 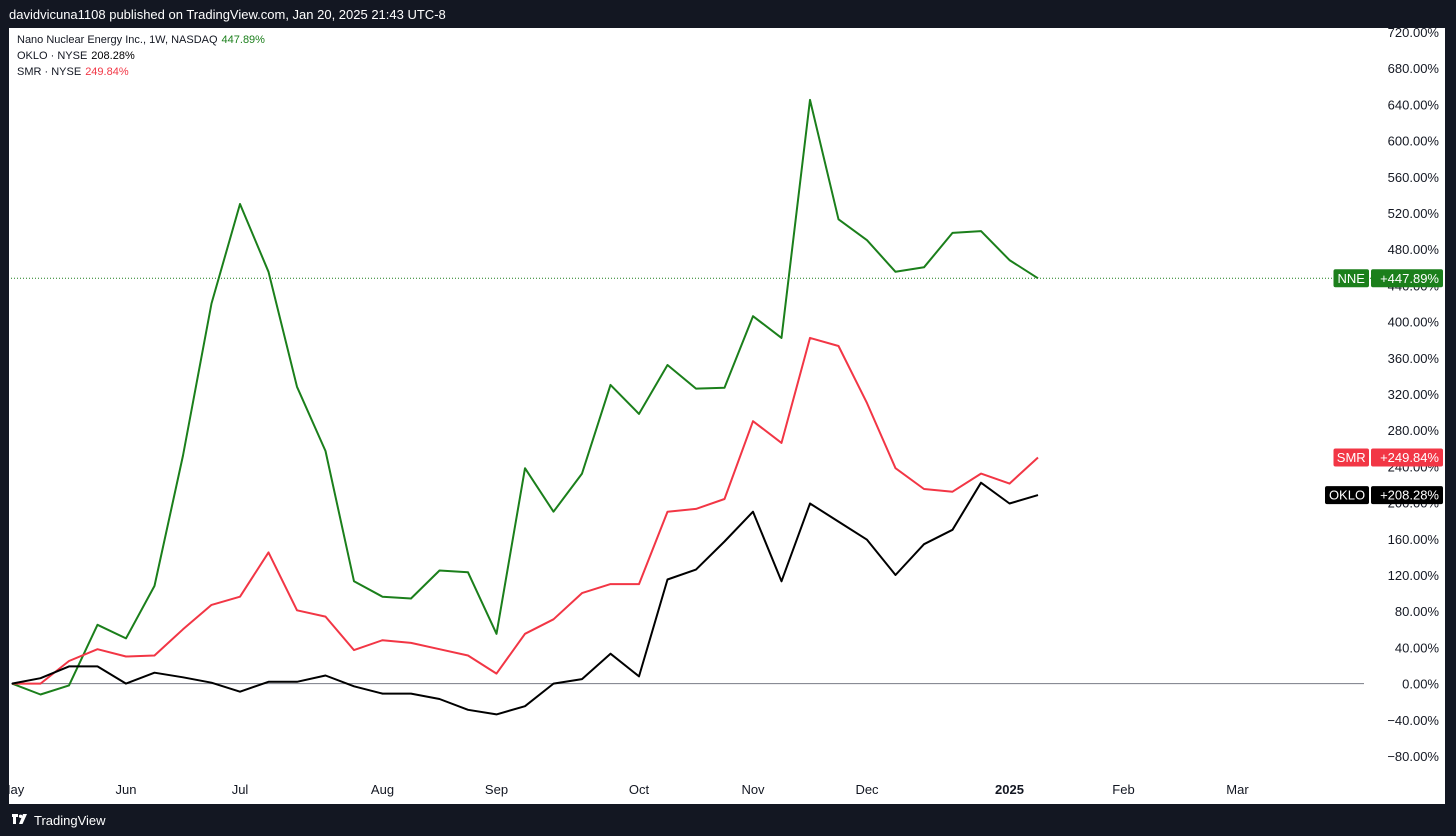 I want to click on x-tick-label: Dec, so click(x=867, y=789).